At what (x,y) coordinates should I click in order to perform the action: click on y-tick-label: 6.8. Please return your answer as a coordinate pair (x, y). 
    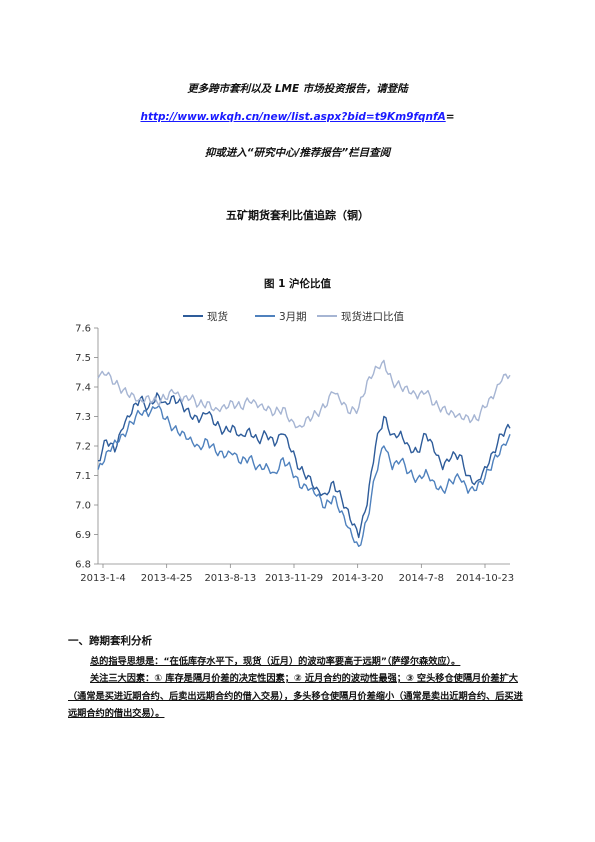
    Looking at the image, I should click on (83, 565).